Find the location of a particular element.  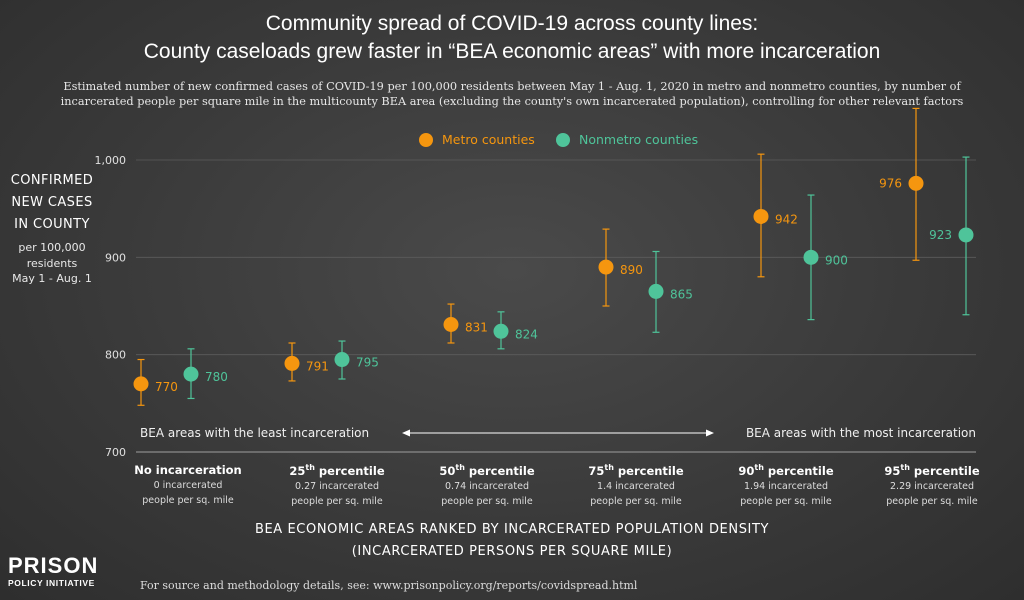

nonmetro-data-label-4: 900 is located at coordinates (836, 260).